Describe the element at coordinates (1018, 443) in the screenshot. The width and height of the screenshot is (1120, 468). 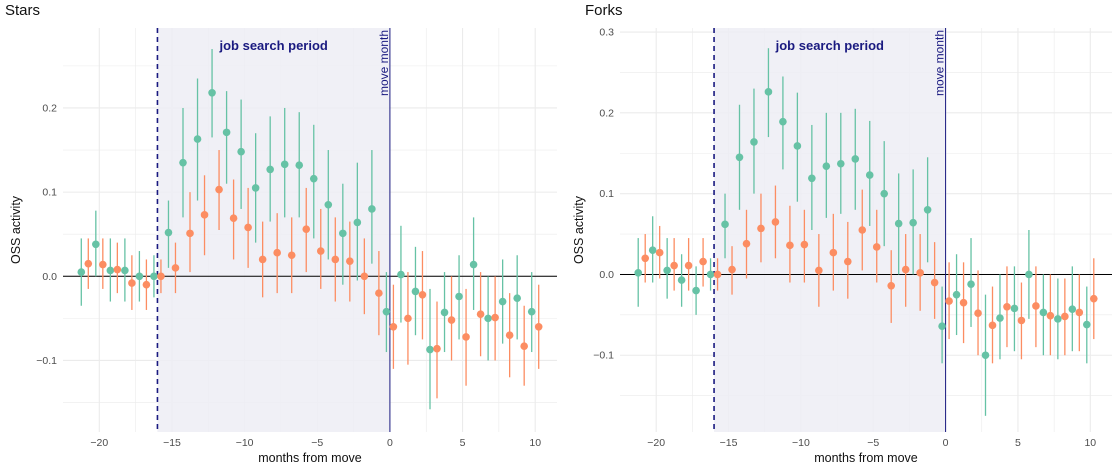
I see `x-tick-label: 5` at that location.